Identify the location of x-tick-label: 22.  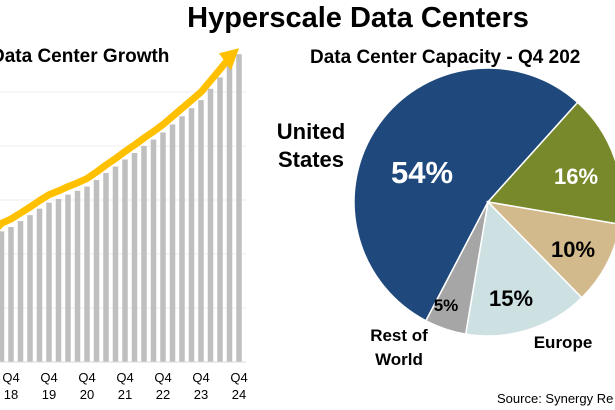
(163, 394).